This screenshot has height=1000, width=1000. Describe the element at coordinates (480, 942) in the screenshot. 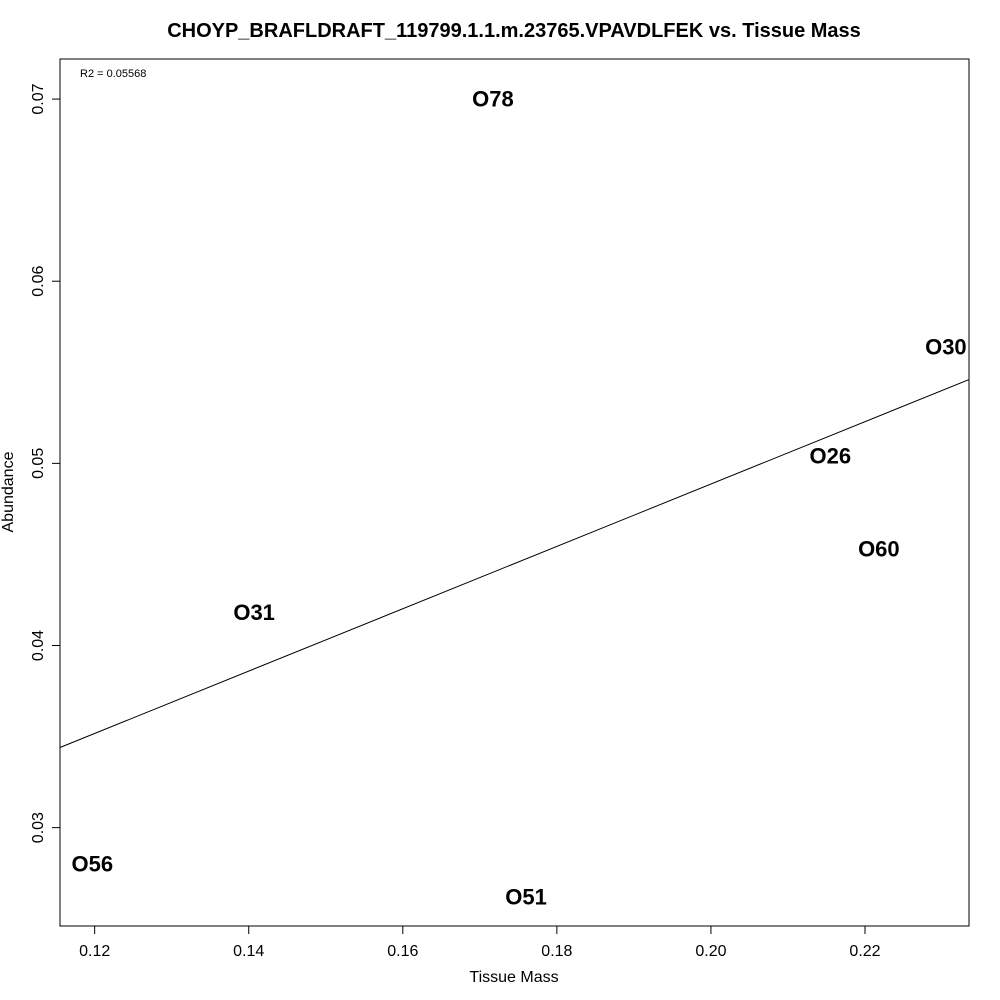

I see `x-axis: 0.12 0.14 0.16 0.18 0.20 0.22` at that location.